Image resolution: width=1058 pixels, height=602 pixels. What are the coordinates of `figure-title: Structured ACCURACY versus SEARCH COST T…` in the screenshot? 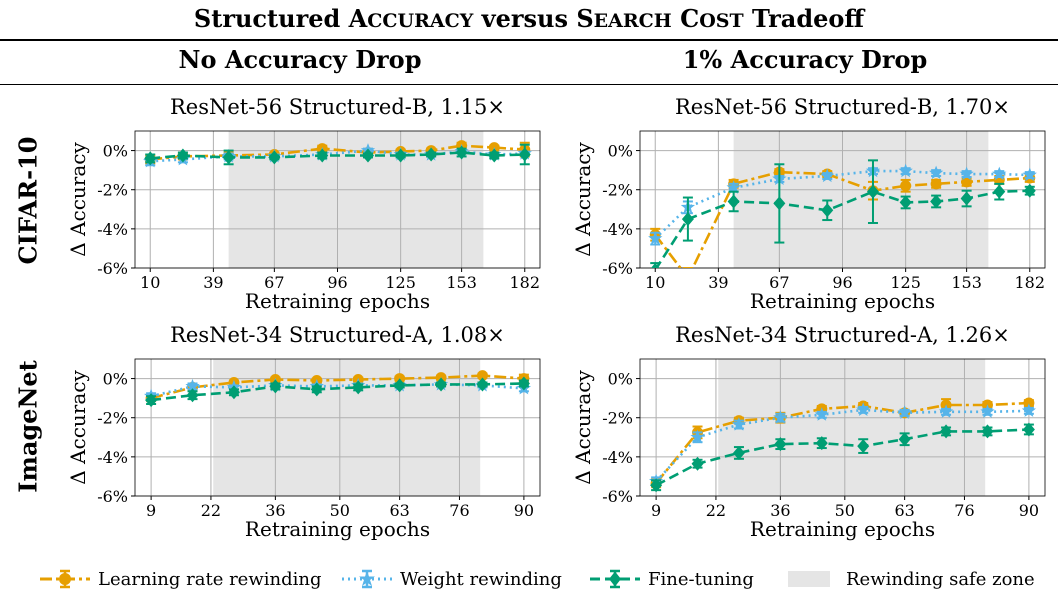 It's located at (529, 18).